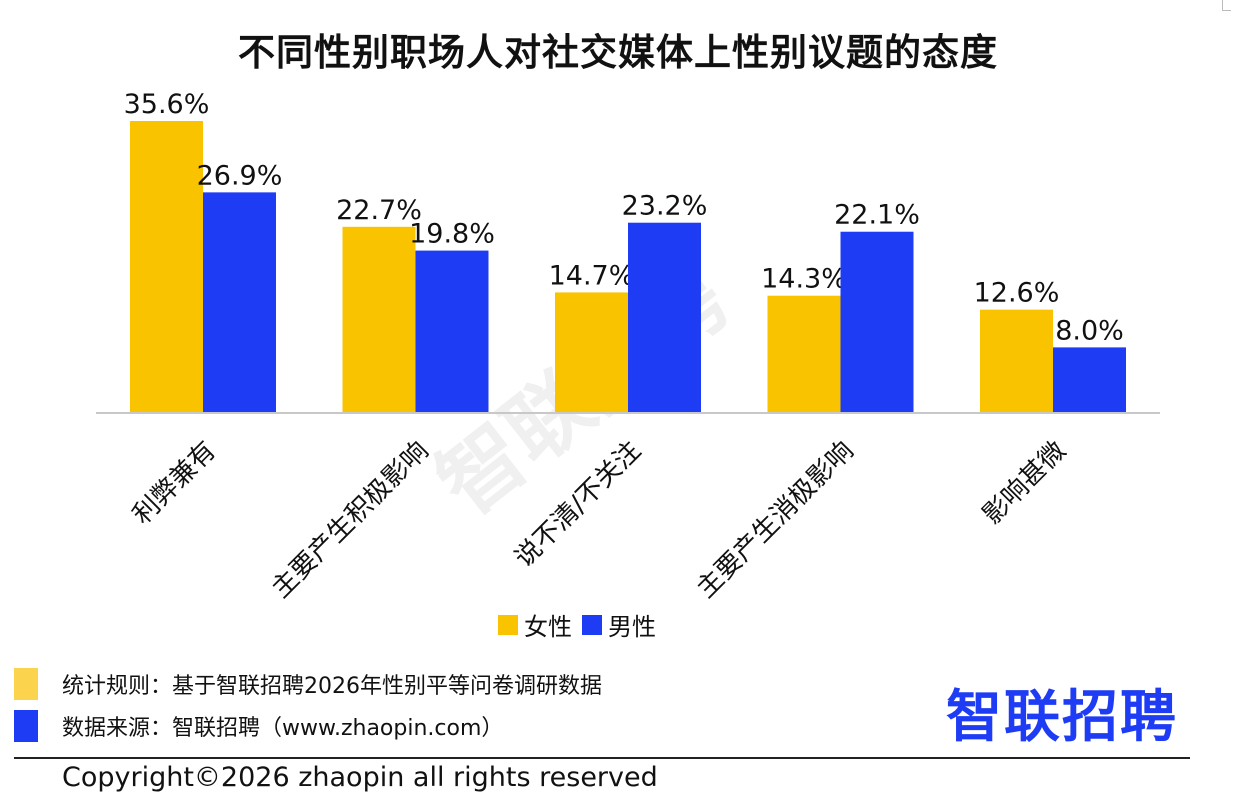  Describe the element at coordinates (452, 234) in the screenshot. I see `data-label-male-1: 19.8%` at that location.